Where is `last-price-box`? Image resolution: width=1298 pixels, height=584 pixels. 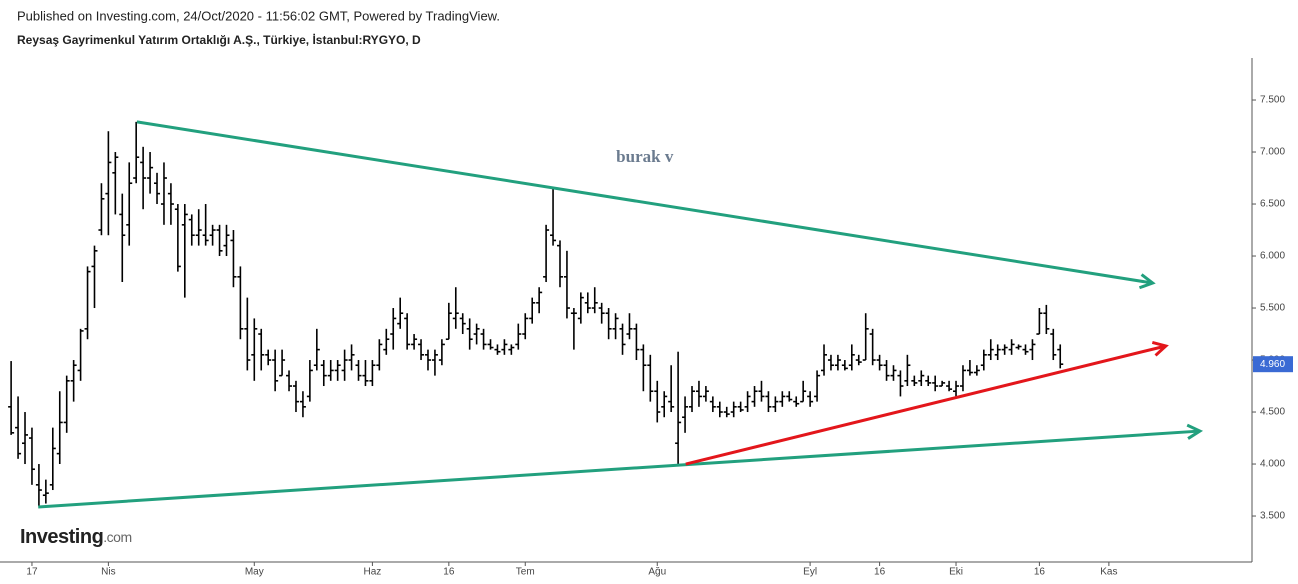
last-price-box is located at coordinates (1273, 364).